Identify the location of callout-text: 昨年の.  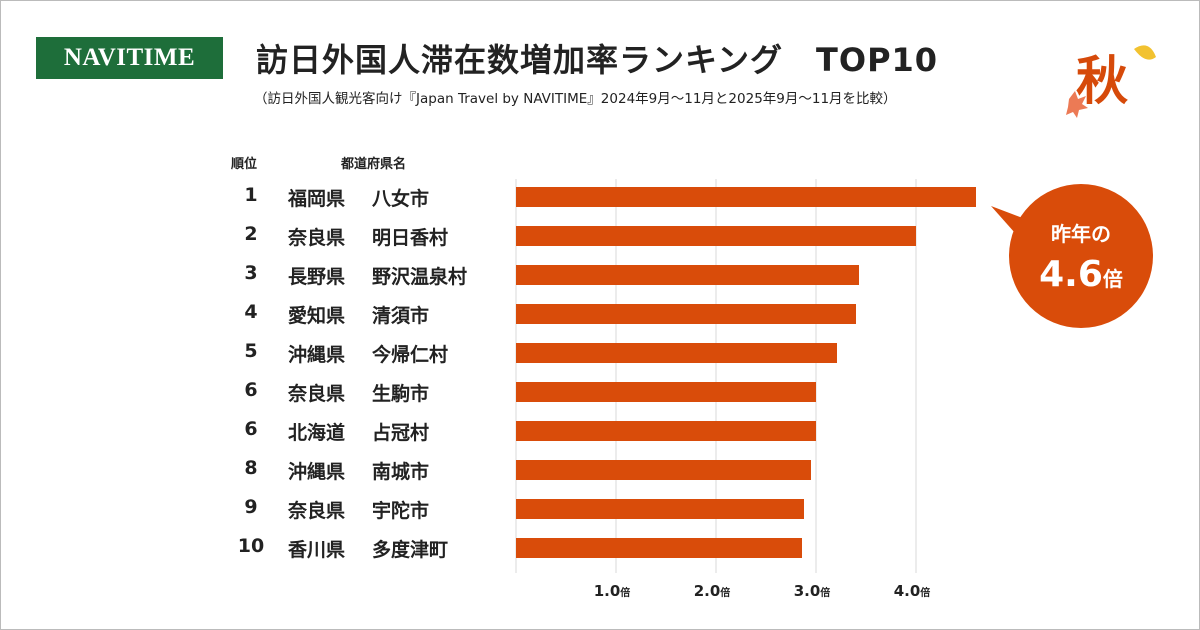
(1081, 234).